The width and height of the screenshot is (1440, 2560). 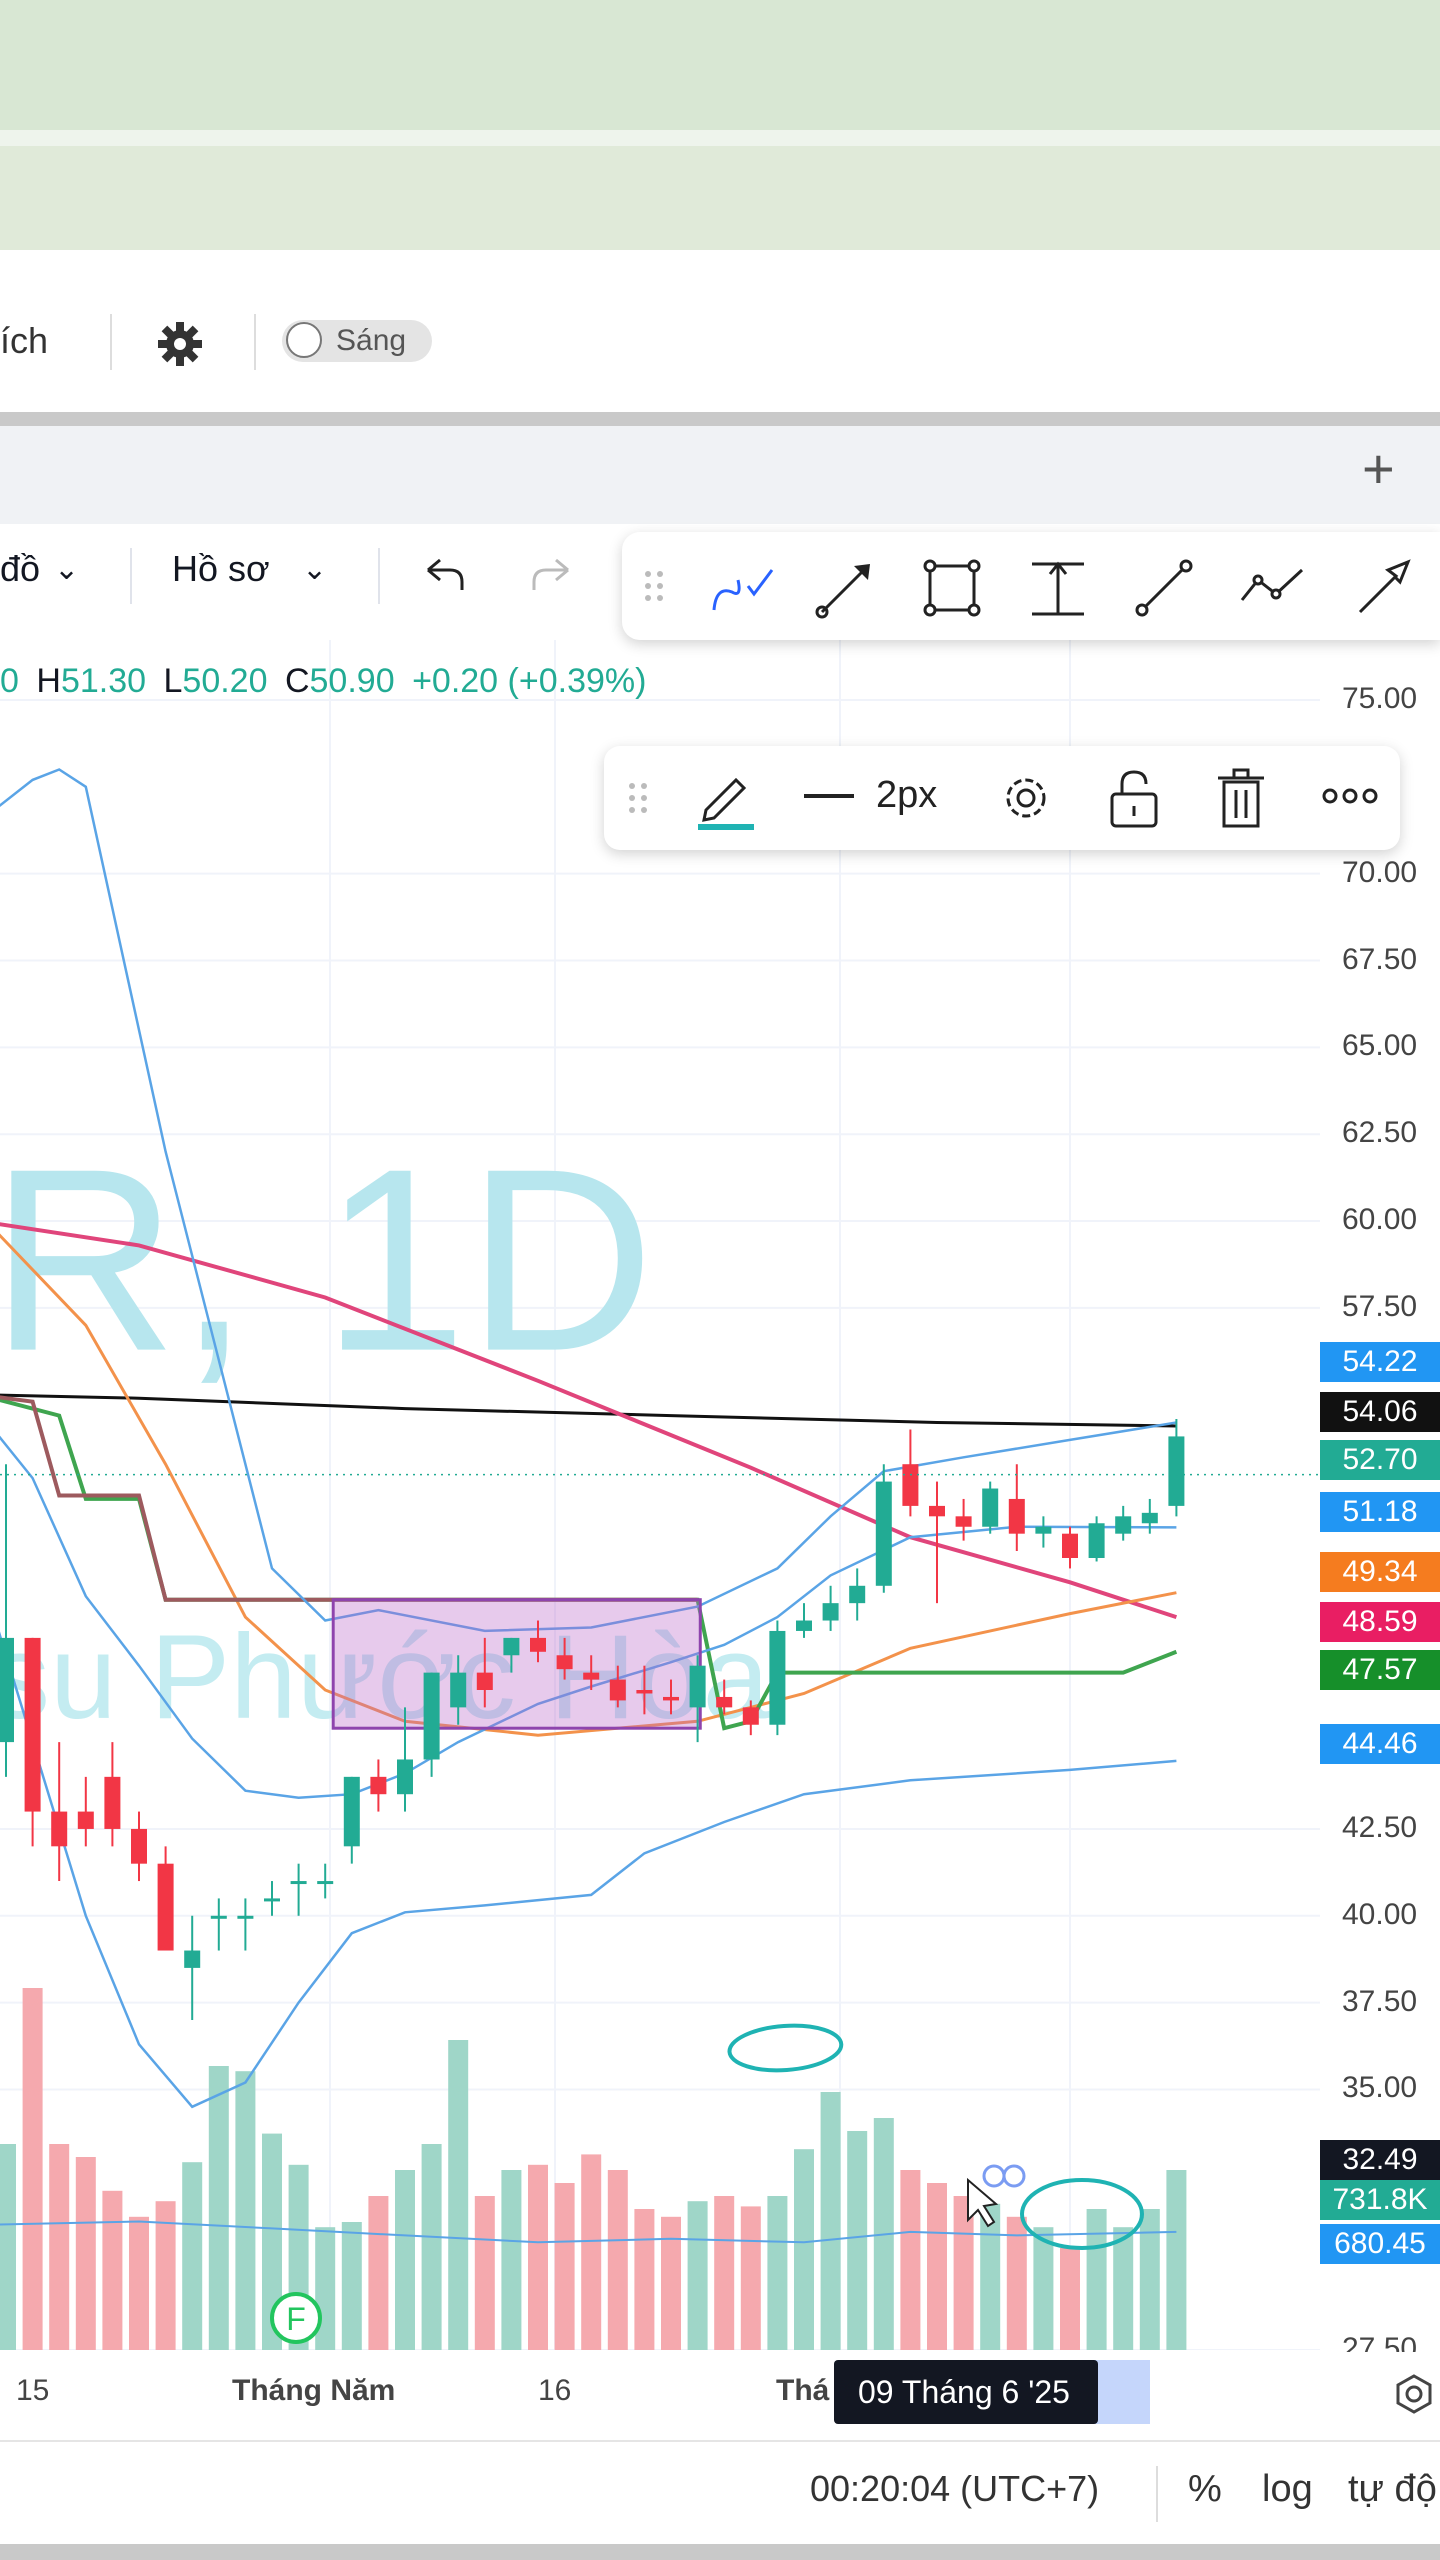 I want to click on gear-icon, so click(x=180, y=344).